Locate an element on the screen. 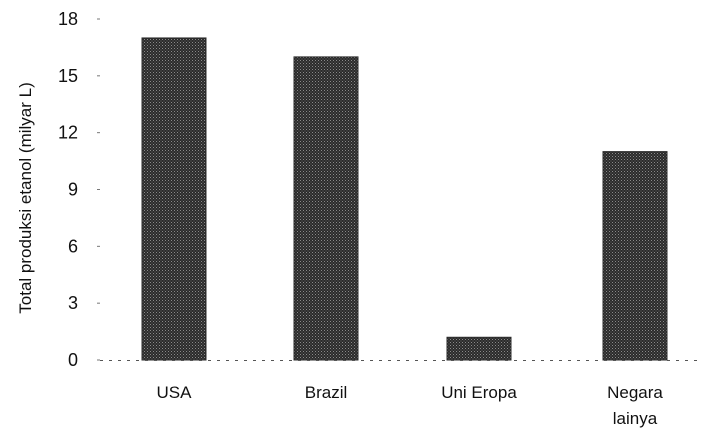  x-category-label: USA is located at coordinates (175, 392).